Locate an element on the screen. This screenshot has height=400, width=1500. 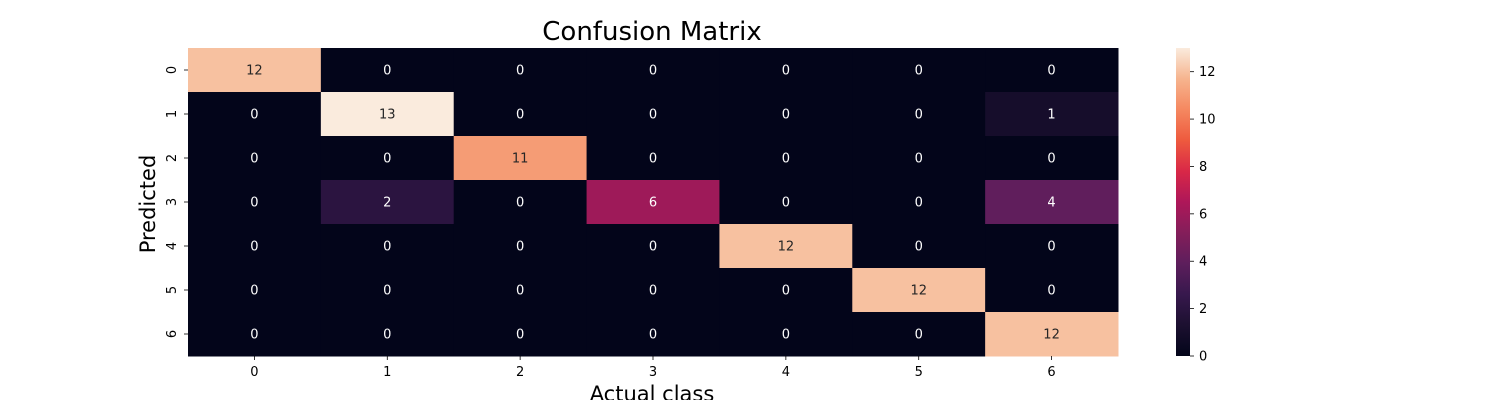
cell-value-label: 11 is located at coordinates (520, 159).